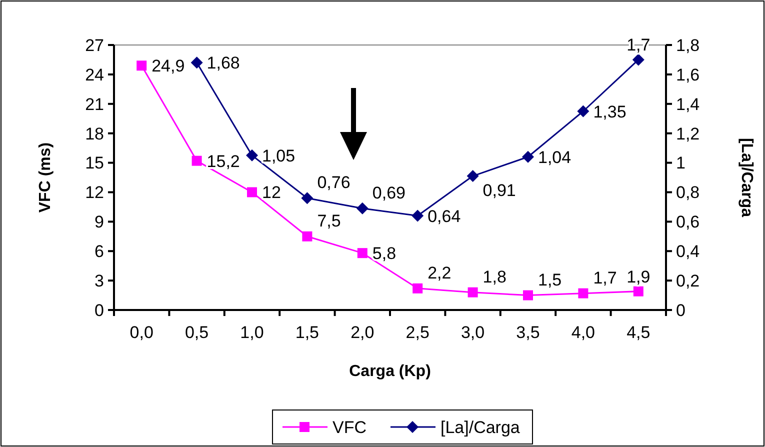 Image resolution: width=765 pixels, height=447 pixels. What do you see at coordinates (94, 74) in the screenshot?
I see `y-tick-label: 24` at bounding box center [94, 74].